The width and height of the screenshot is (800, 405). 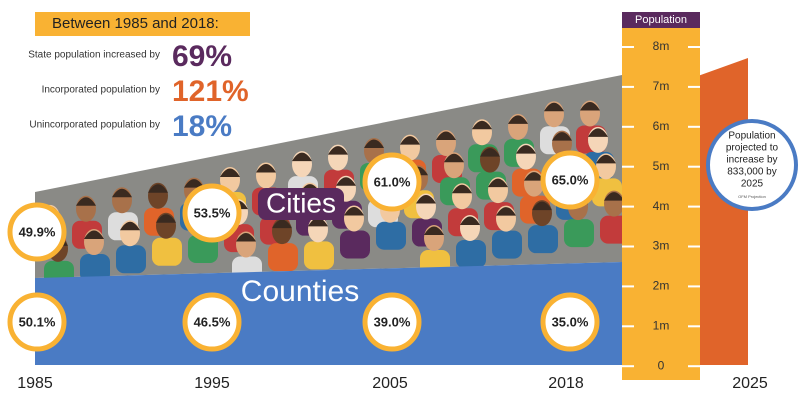 What do you see at coordinates (35, 383) in the screenshot?
I see `year-label: 1985` at bounding box center [35, 383].